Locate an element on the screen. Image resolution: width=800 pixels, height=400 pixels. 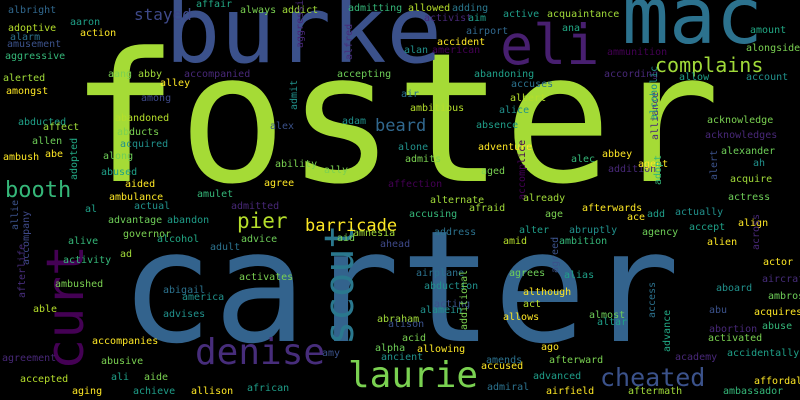
word-121: adult is located at coordinates (225, 247).